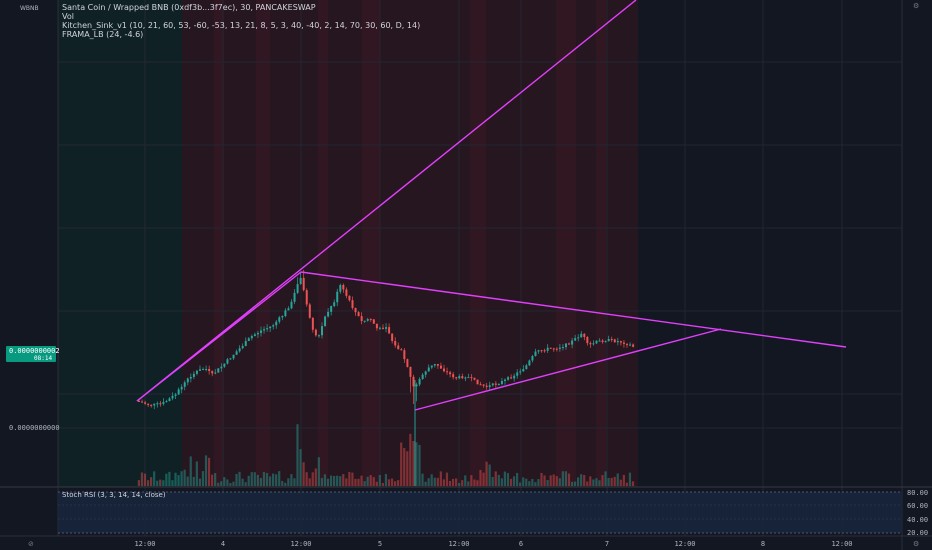 This screenshot has height=550, width=932. What do you see at coordinates (916, 544) in the screenshot?
I see `axis-settings-icon: ⚙` at bounding box center [916, 544].